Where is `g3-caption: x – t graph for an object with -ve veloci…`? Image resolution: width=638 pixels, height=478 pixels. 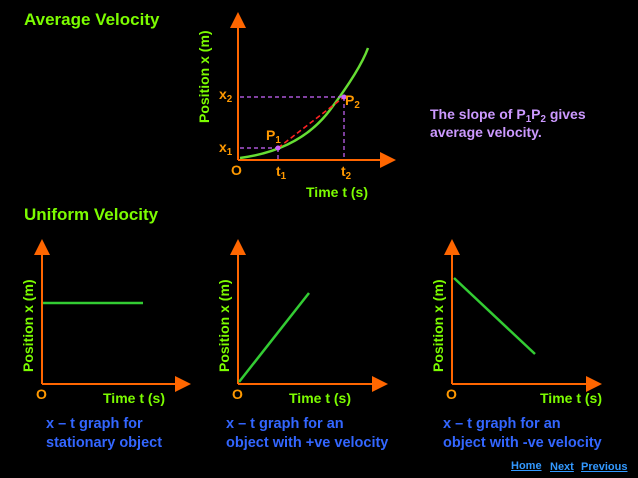 g3-caption: x – t graph for an object with -ve veloci… is located at coordinates (522, 433).